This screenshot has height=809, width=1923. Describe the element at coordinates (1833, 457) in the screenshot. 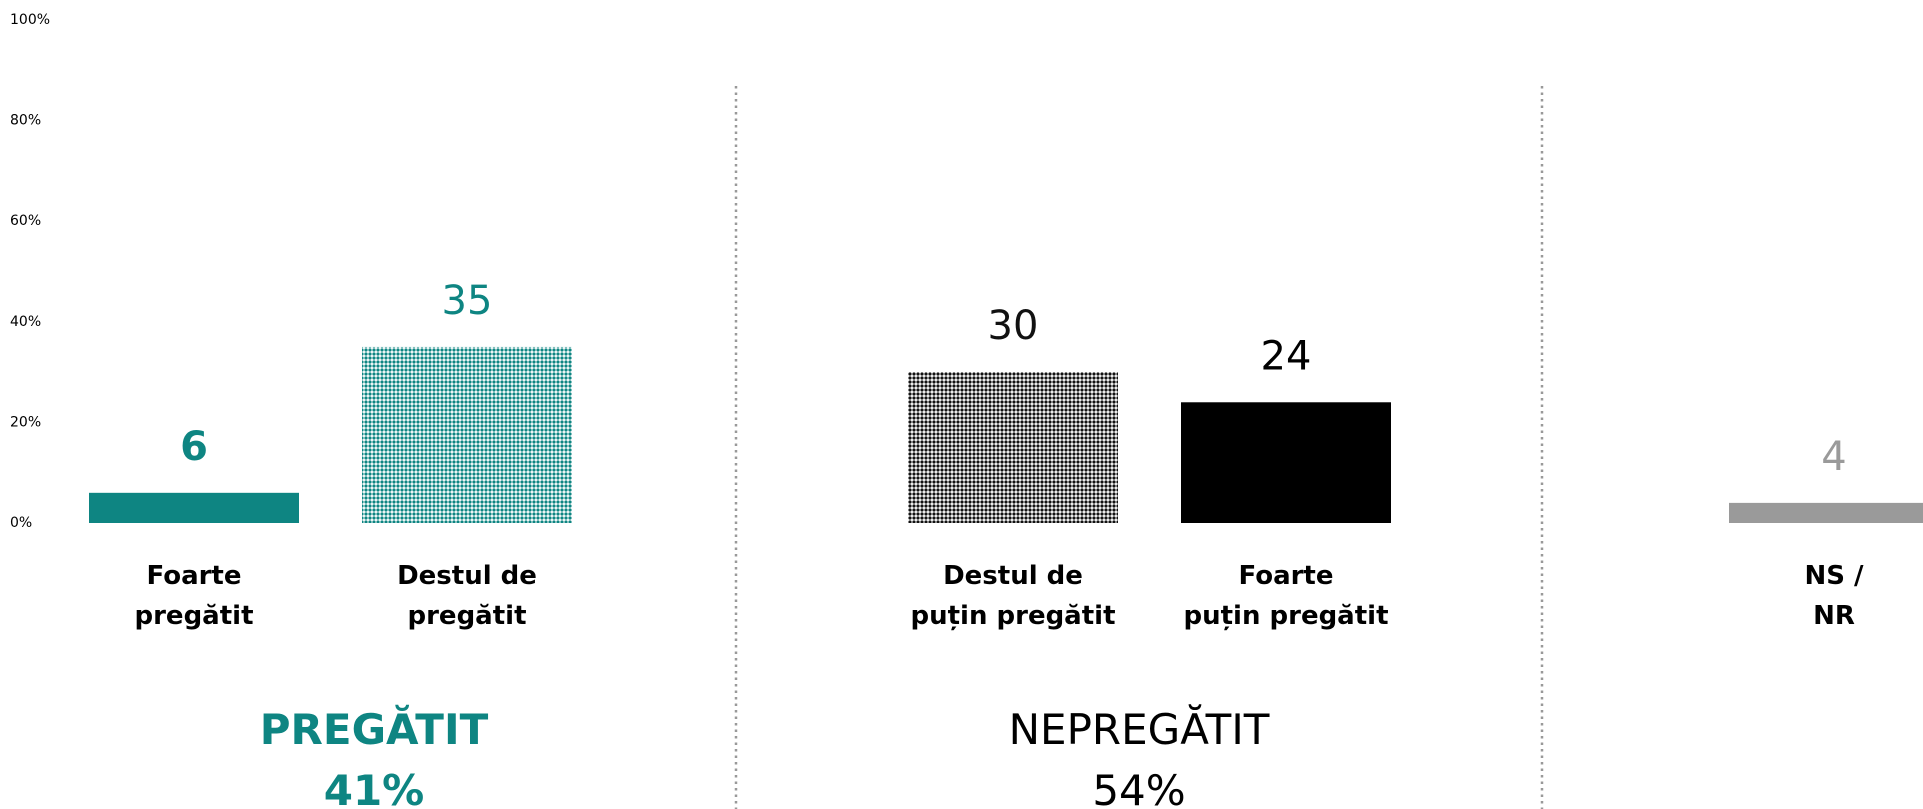

I see `value-label: 4` at that location.